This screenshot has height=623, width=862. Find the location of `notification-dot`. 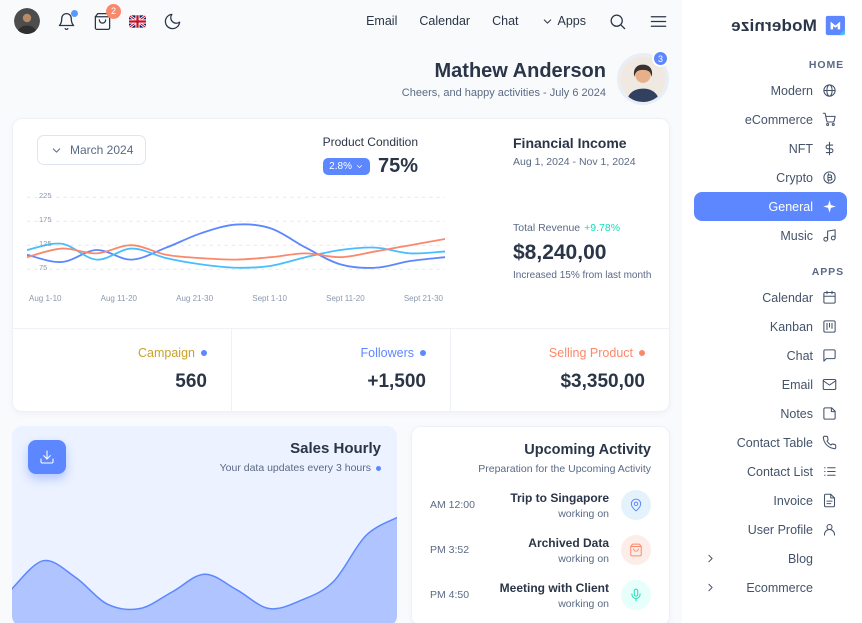

notification-dot is located at coordinates (74, 13).